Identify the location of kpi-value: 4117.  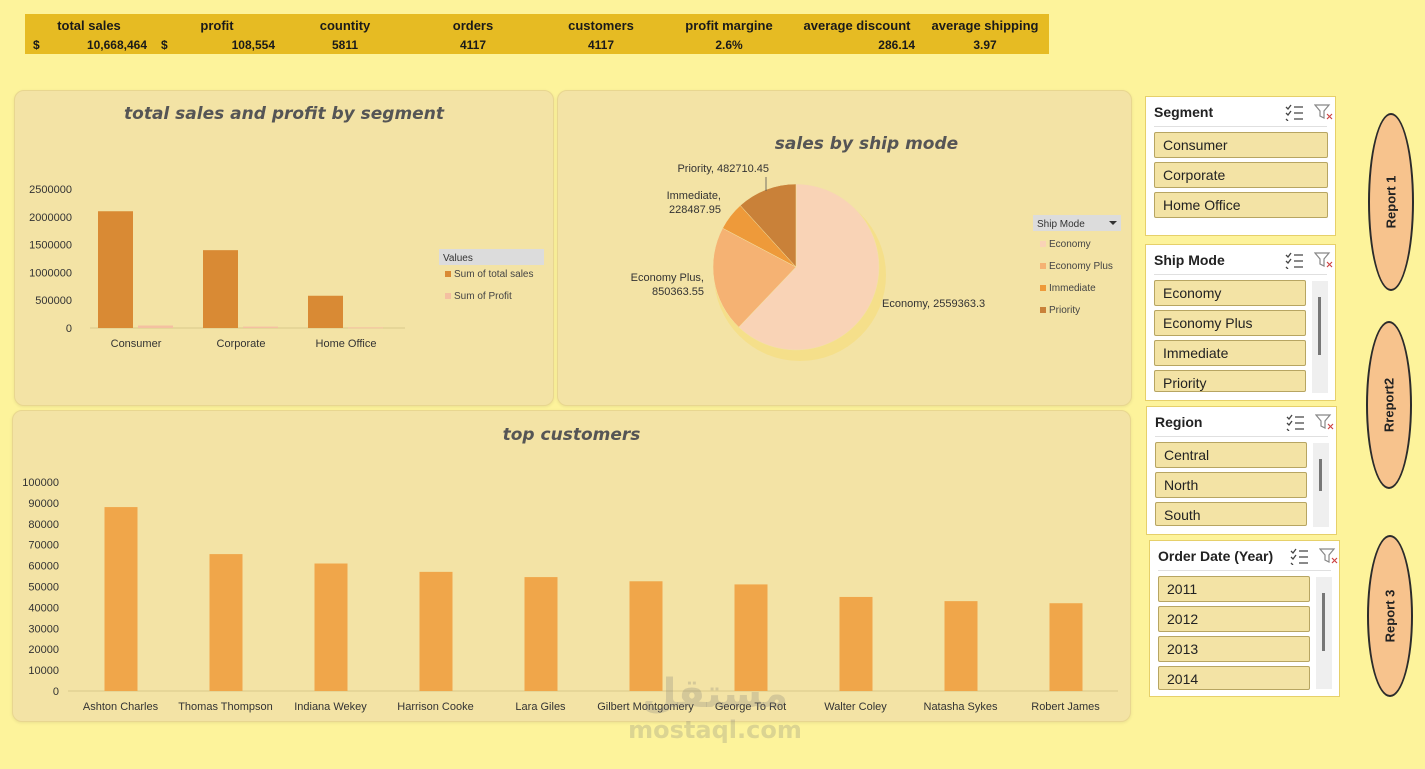
(601, 45).